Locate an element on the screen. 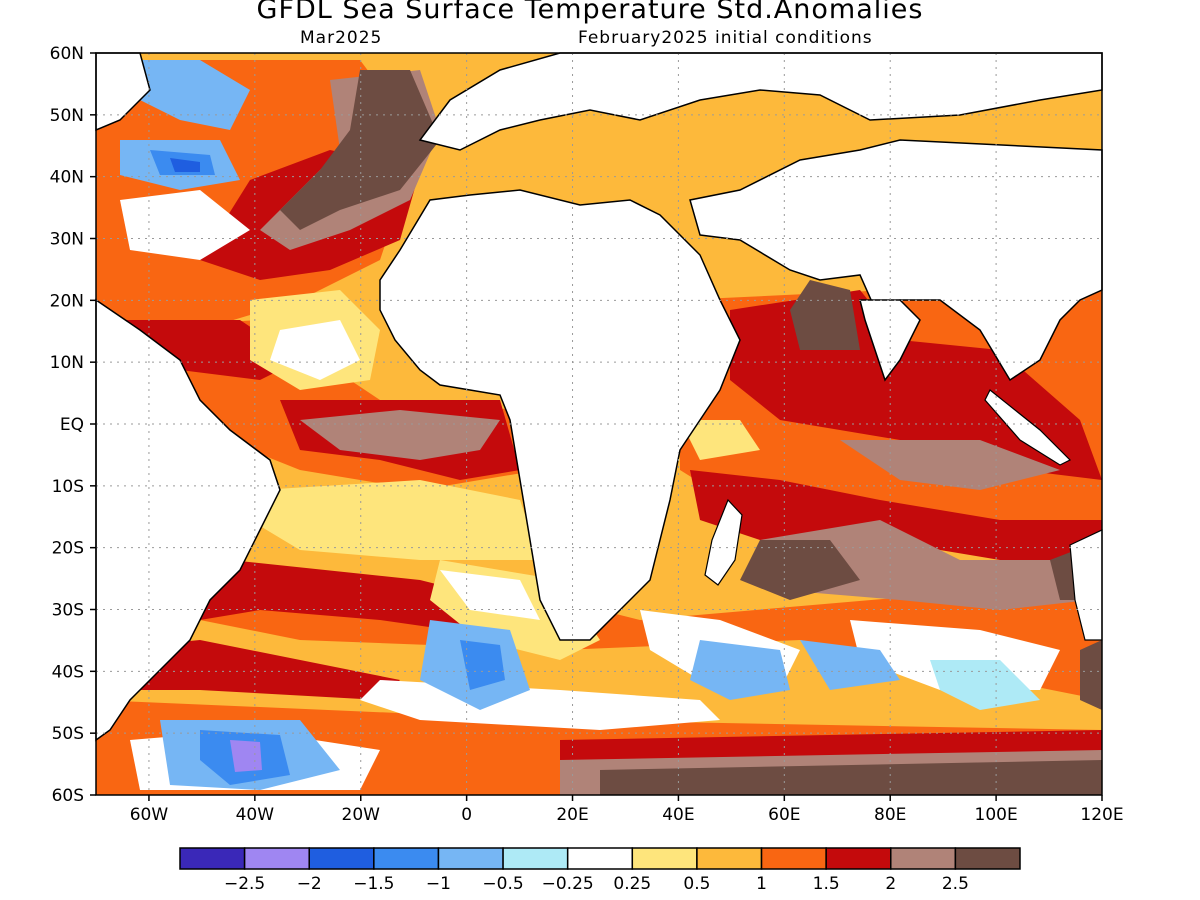  forecast-month: Mar2025 is located at coordinates (341, 38).